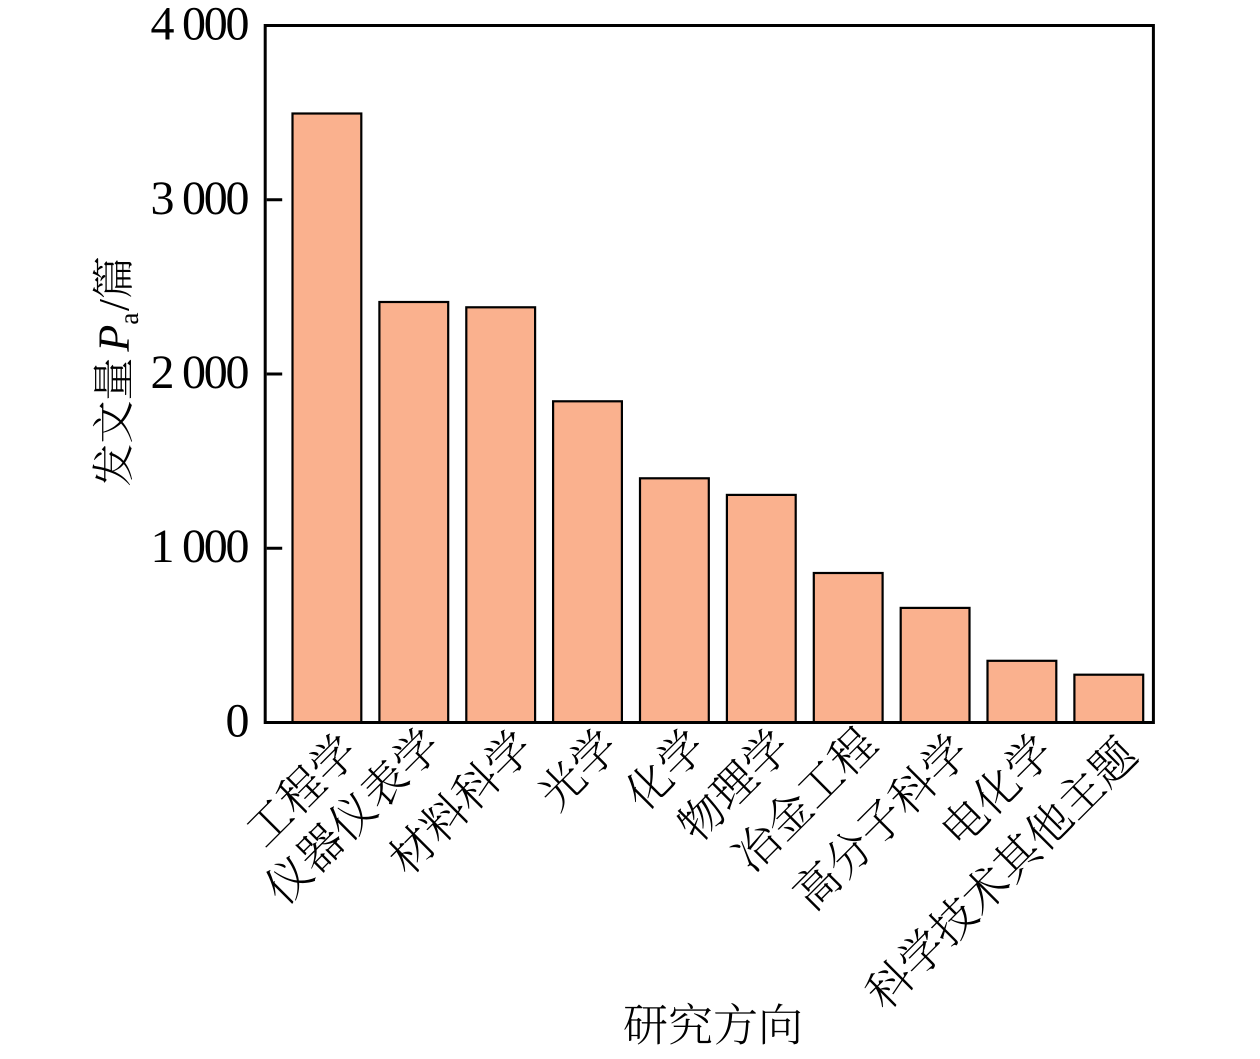 The width and height of the screenshot is (1260, 1059). What do you see at coordinates (238, 721) in the screenshot?
I see `svg-text: 0` at bounding box center [238, 721].